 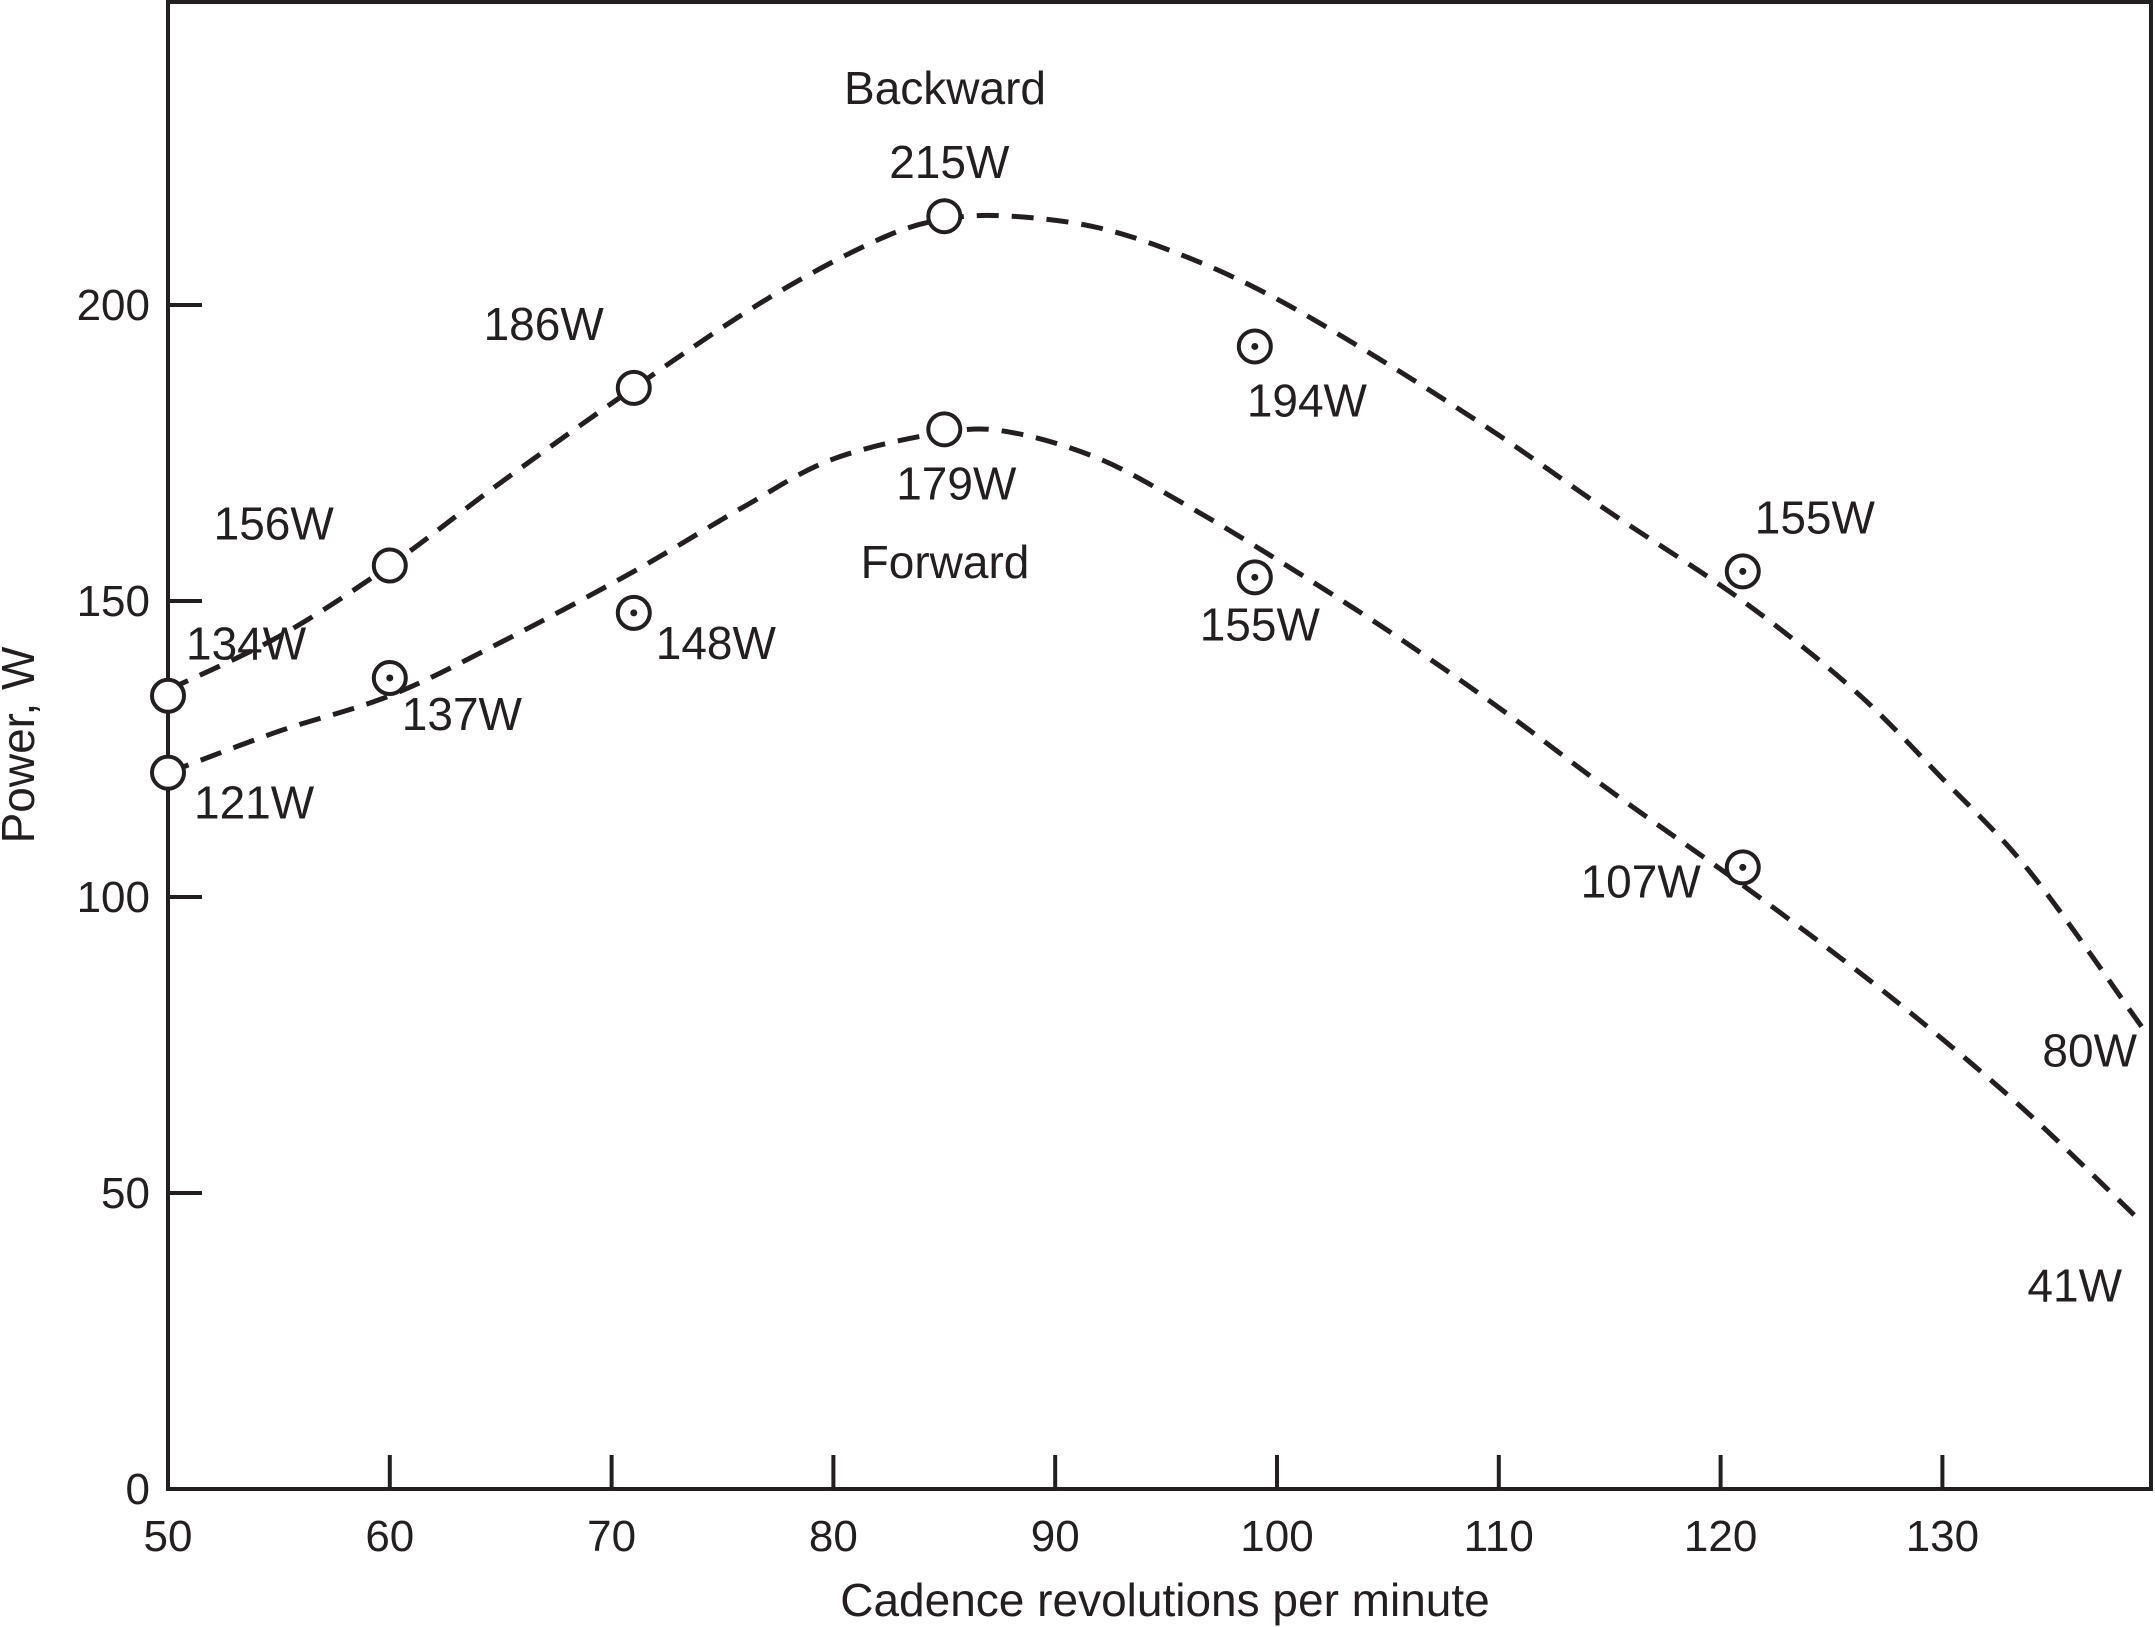 What do you see at coordinates (113, 897) in the screenshot?
I see `y-tick-label: 100` at bounding box center [113, 897].